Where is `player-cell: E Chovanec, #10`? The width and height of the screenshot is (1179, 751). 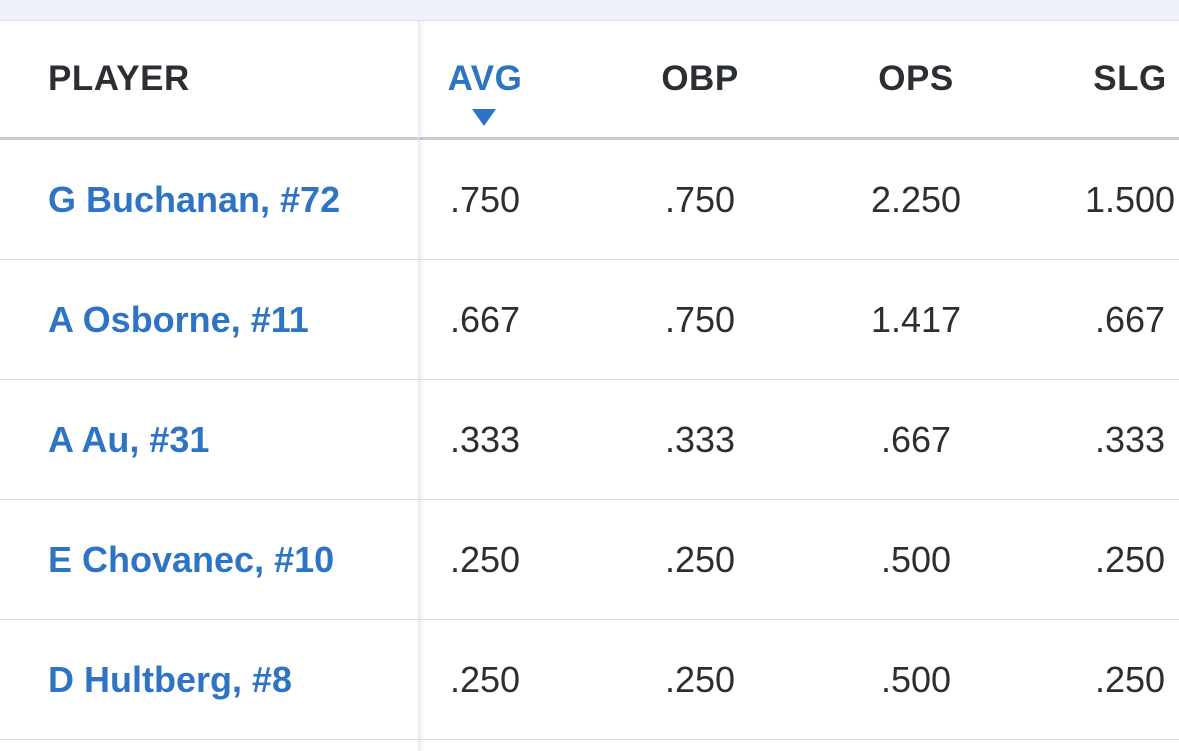 player-cell: E Chovanec, #10 is located at coordinates (233, 559).